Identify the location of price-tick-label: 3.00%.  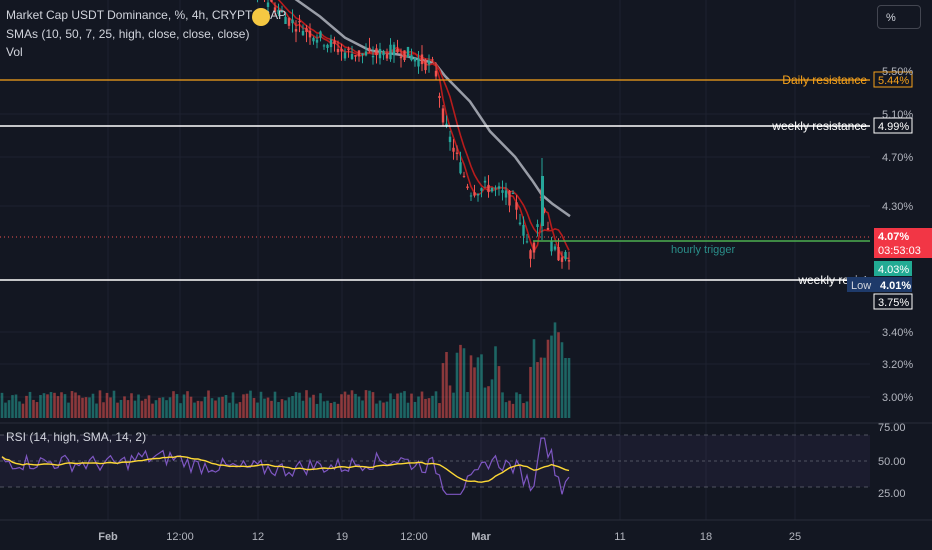
(897, 398).